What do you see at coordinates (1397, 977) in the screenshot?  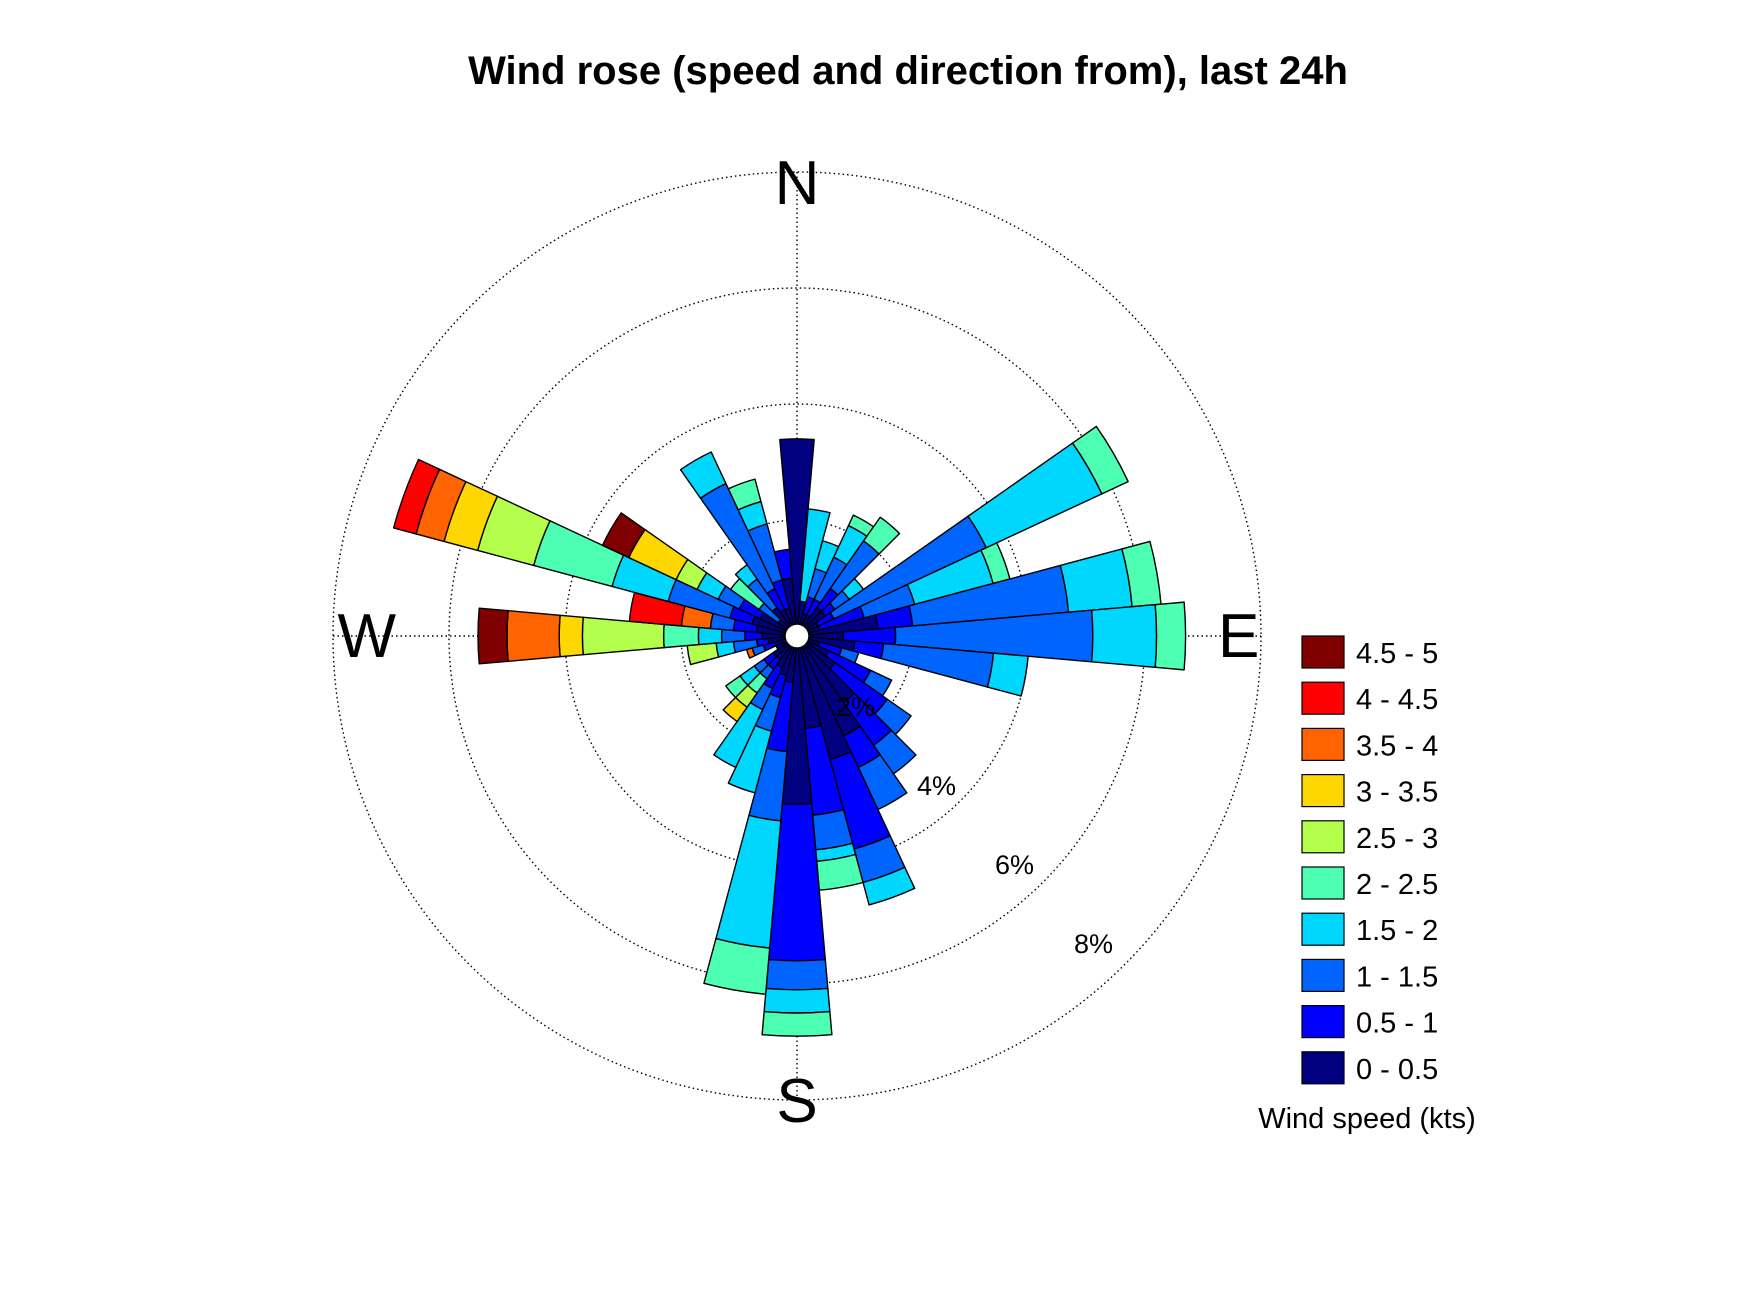 I see `legend-label-2: 1 - 1.5` at bounding box center [1397, 977].